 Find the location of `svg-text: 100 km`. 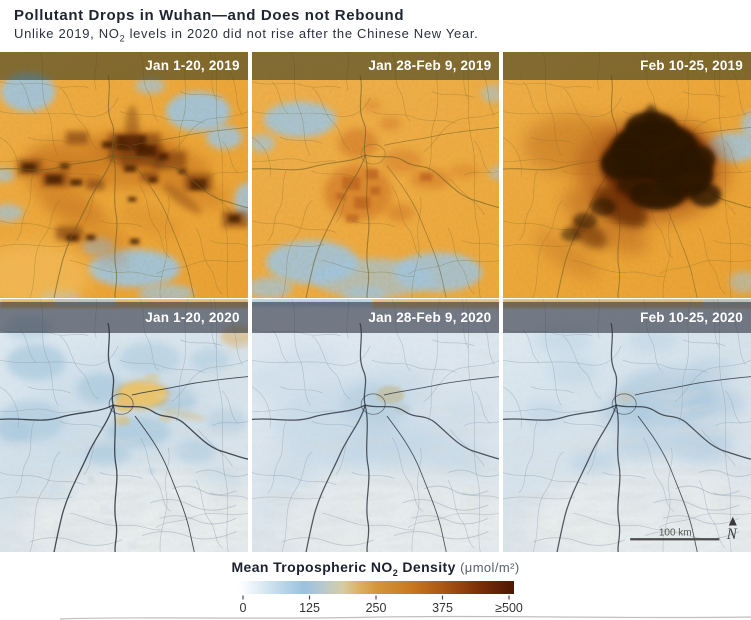

svg-text: 100 km is located at coordinates (675, 533).